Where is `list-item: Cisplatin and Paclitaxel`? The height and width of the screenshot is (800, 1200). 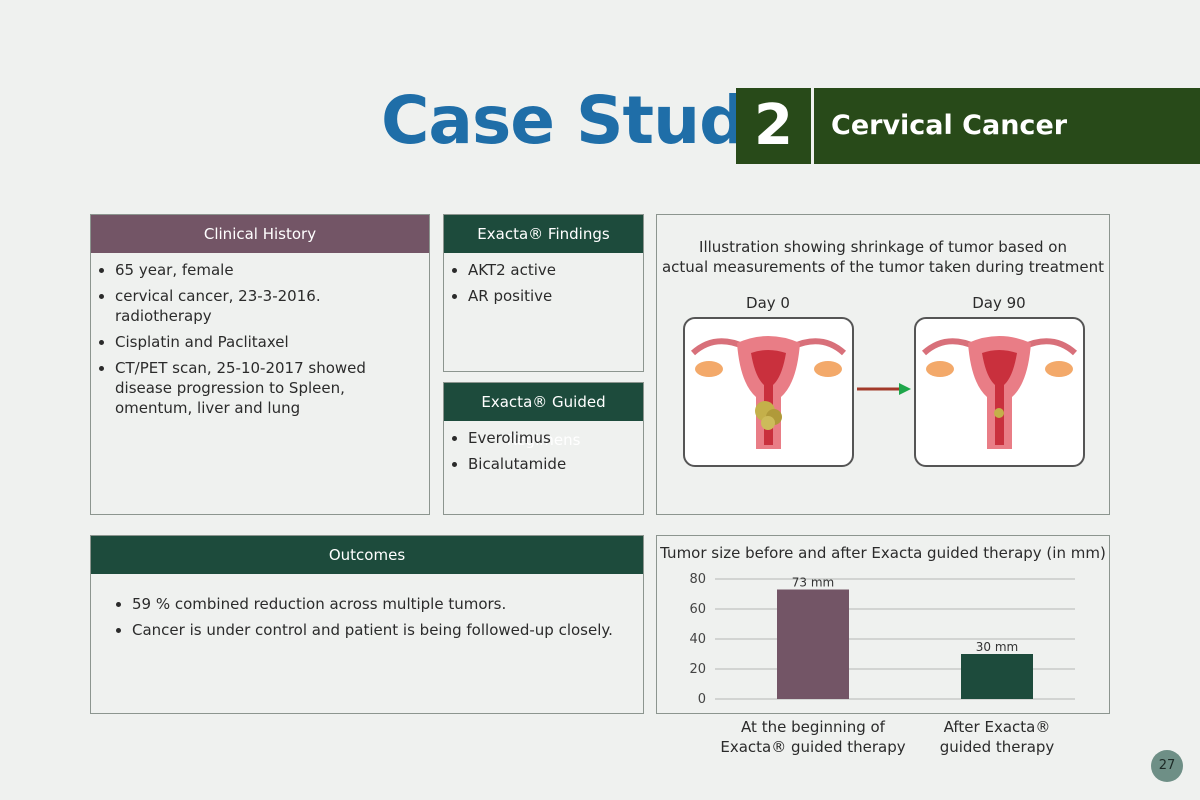 list-item: Cisplatin and Paclitaxel is located at coordinates (259, 342).